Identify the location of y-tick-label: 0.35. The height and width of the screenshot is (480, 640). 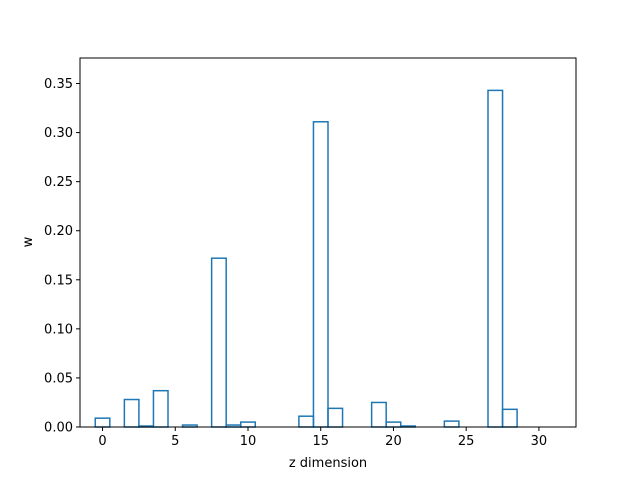
(58, 84).